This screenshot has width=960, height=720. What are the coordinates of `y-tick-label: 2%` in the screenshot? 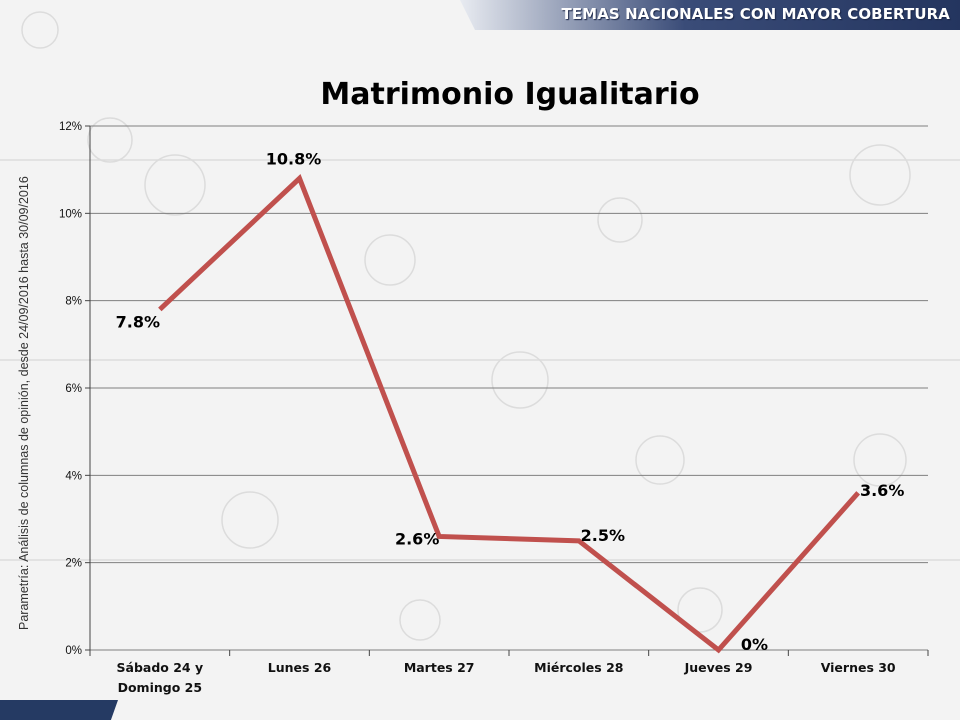 It's located at (73, 564).